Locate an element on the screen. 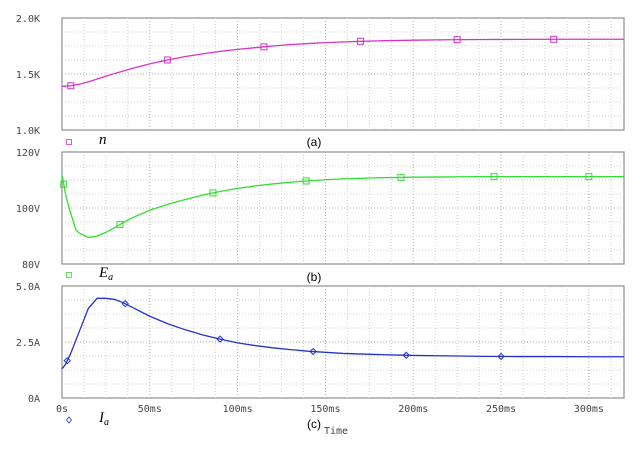 Image resolution: width=640 pixels, height=449 pixels. legend-symbol: n is located at coordinates (103, 140).